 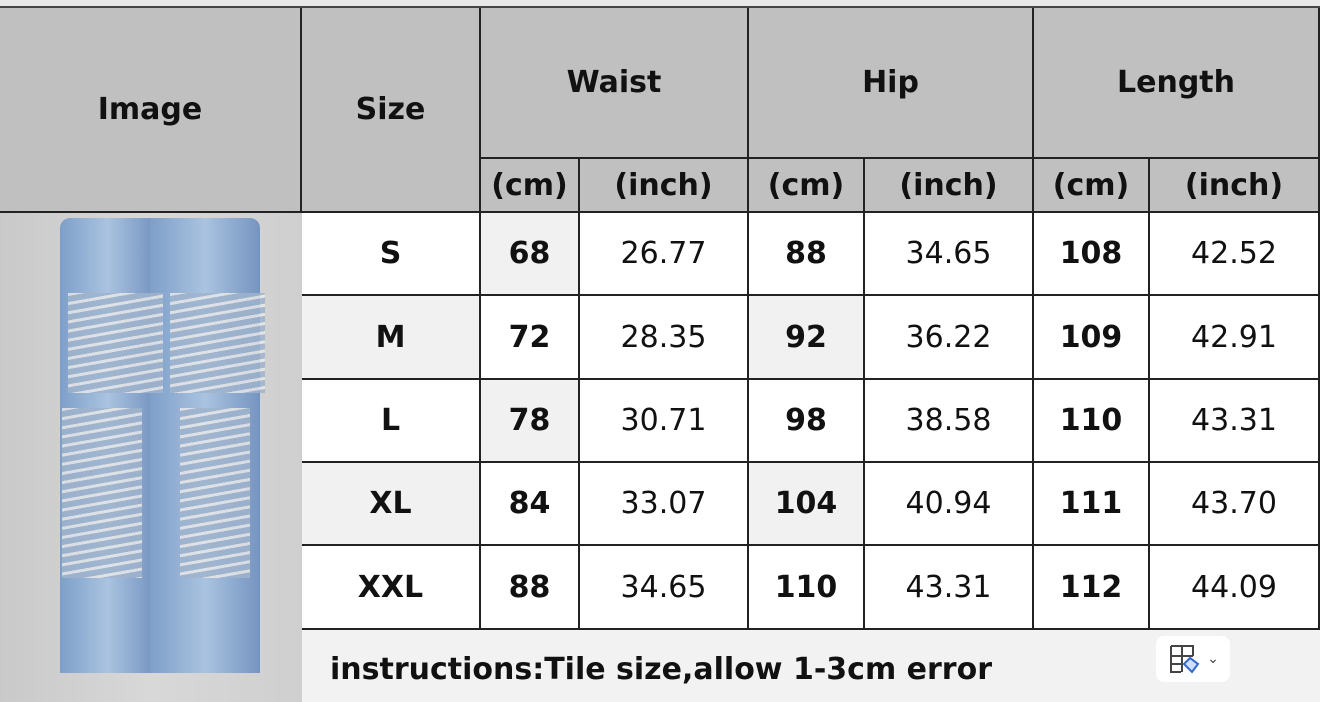 What do you see at coordinates (391, 110) in the screenshot?
I see `header-size: Size` at bounding box center [391, 110].